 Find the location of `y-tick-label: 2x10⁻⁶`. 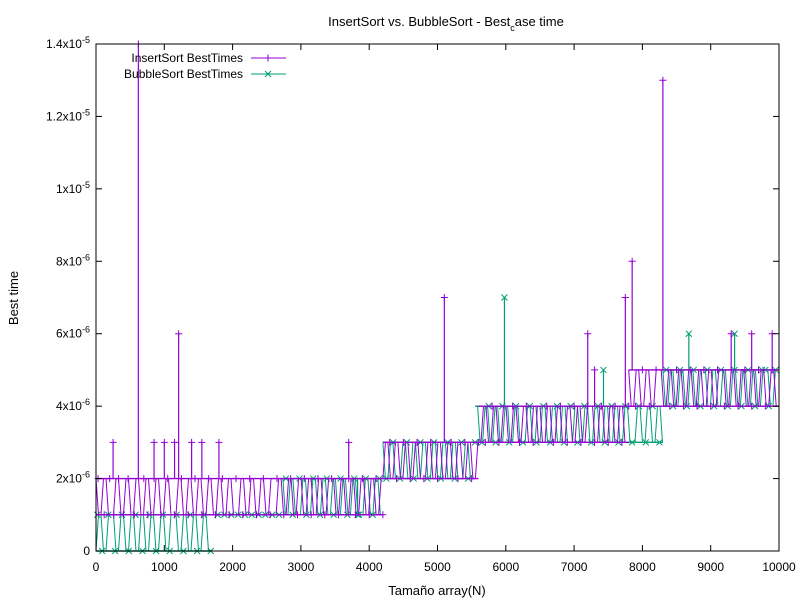

y-tick-label: 2x10⁻⁶ is located at coordinates (73, 478).